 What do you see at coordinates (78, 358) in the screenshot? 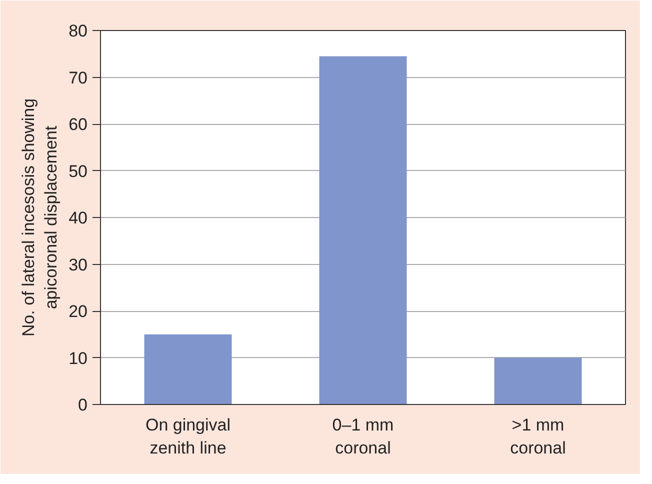
I see `y-tick-label: 10` at bounding box center [78, 358].